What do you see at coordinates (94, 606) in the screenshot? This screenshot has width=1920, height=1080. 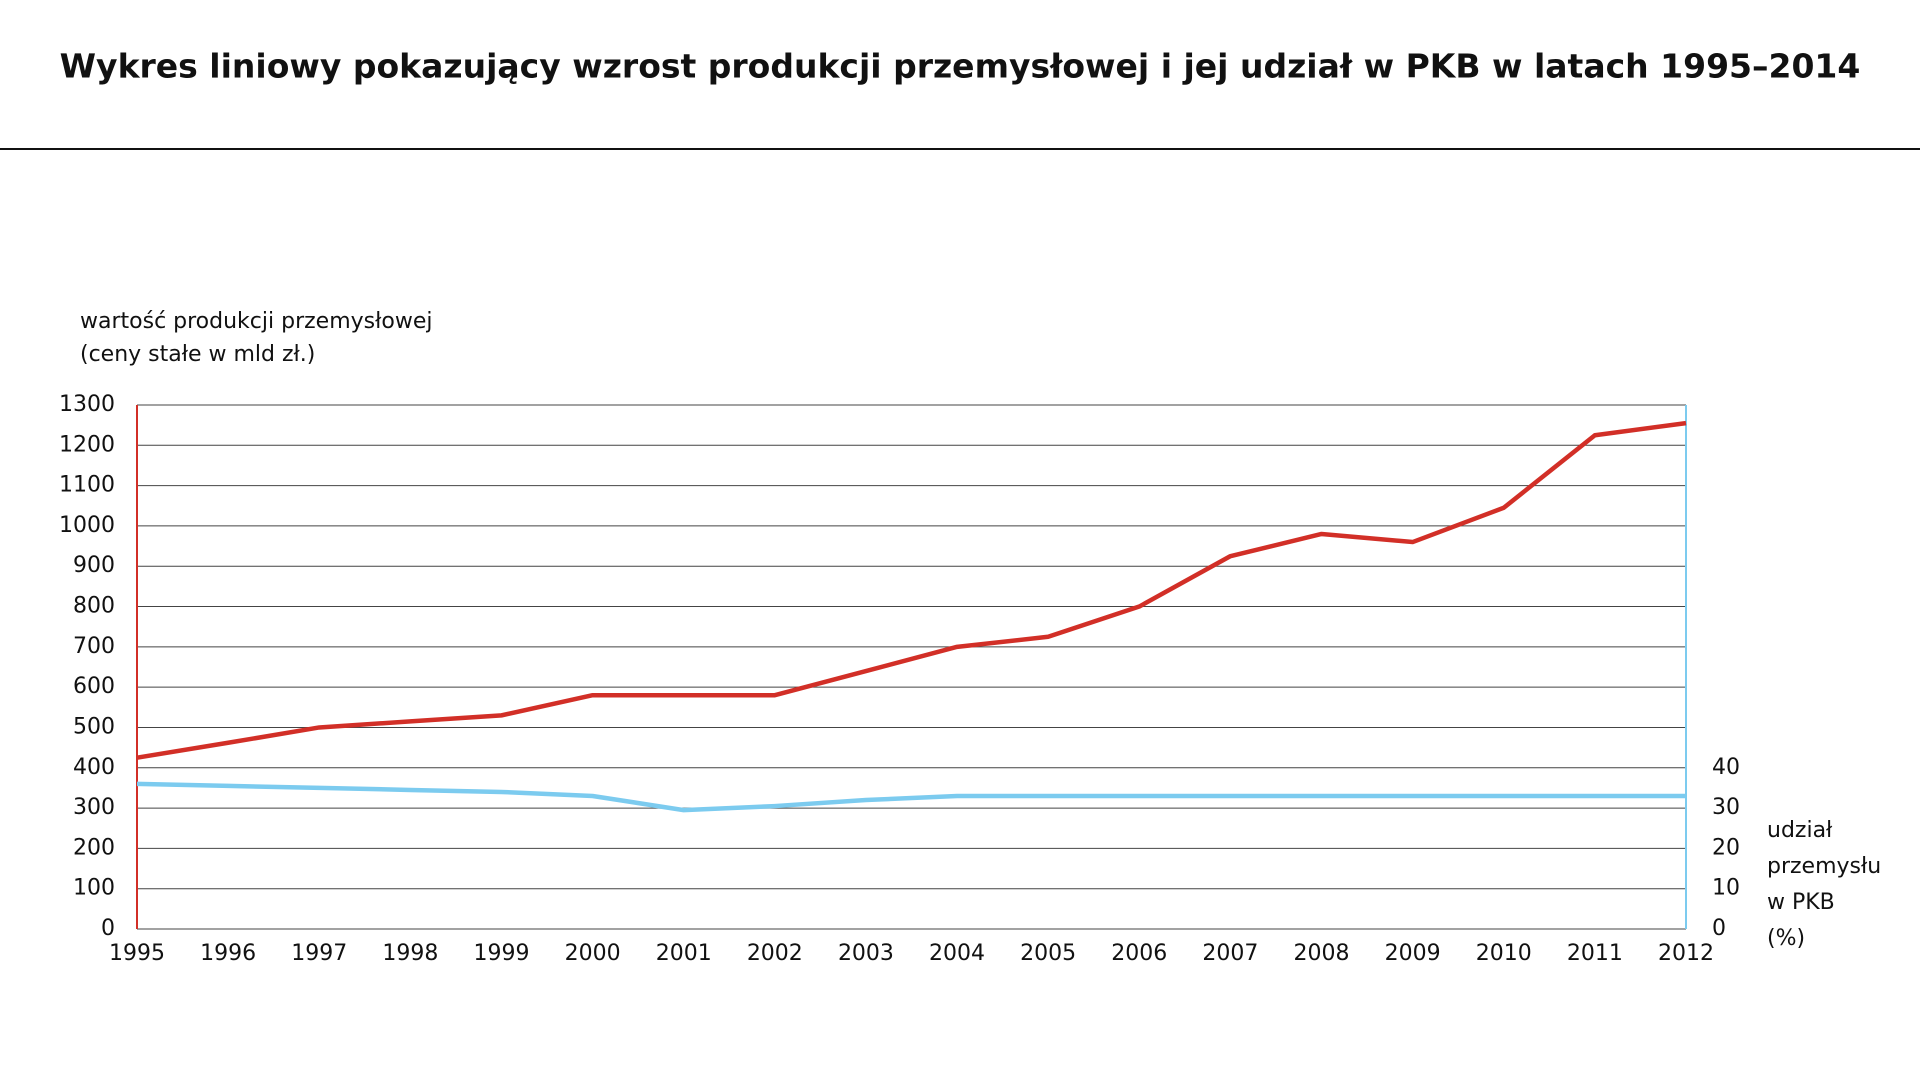 I see `y-tick-label: 800` at bounding box center [94, 606].